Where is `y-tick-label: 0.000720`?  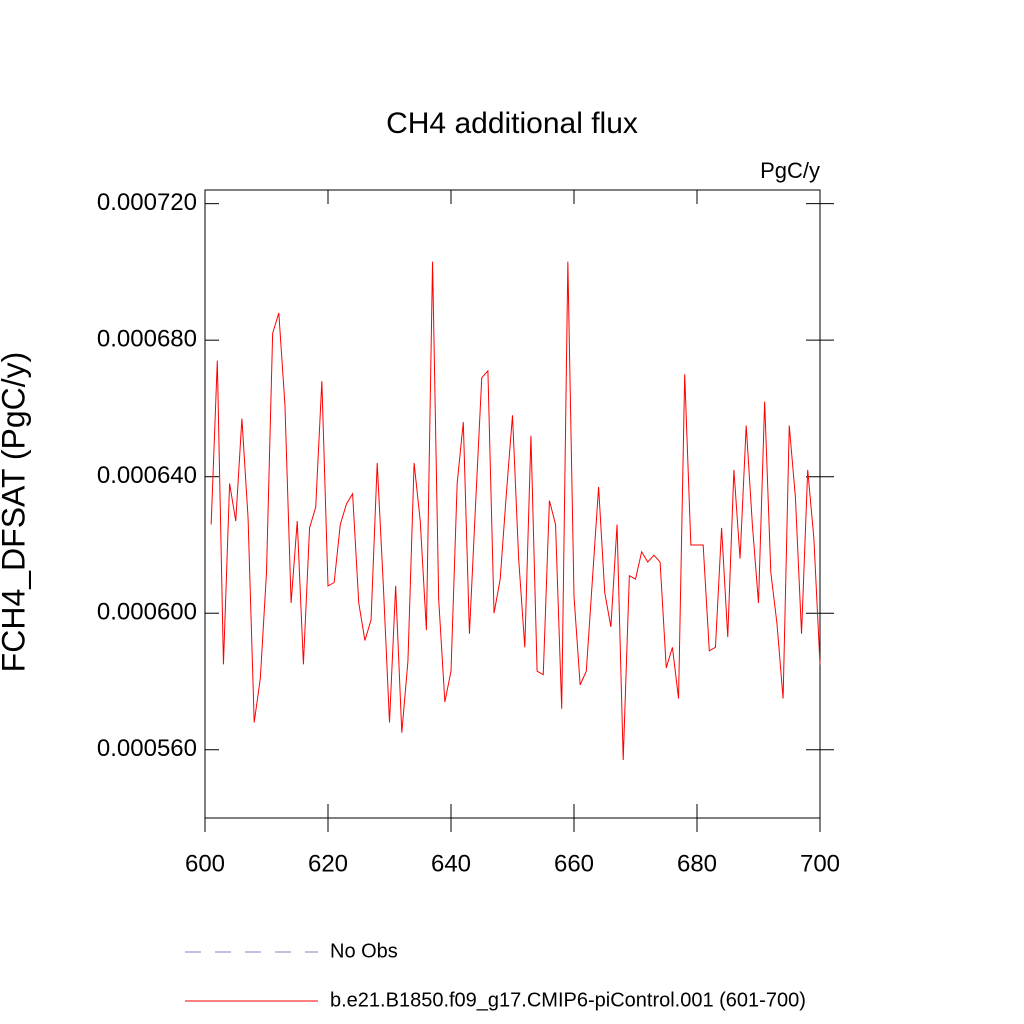 y-tick-label: 0.000720 is located at coordinates (147, 202).